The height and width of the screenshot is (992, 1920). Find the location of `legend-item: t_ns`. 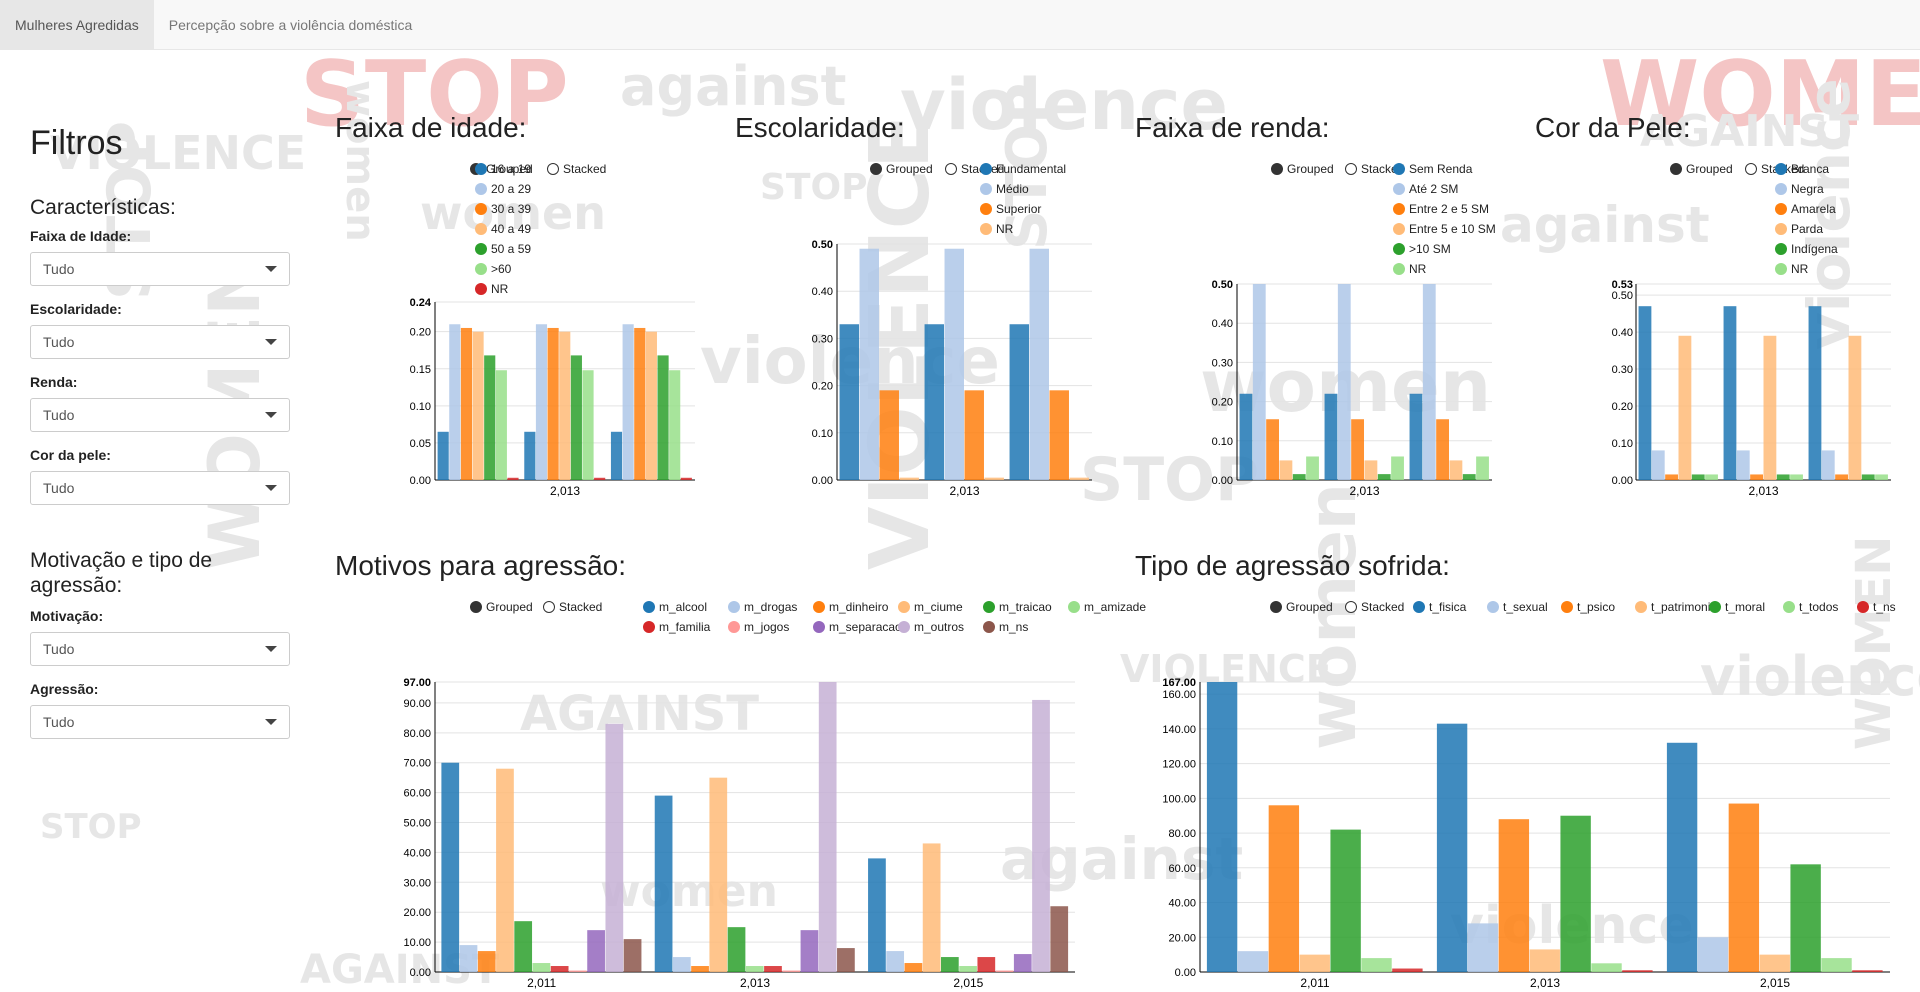

legend-item: t_ns is located at coordinates (1876, 607).